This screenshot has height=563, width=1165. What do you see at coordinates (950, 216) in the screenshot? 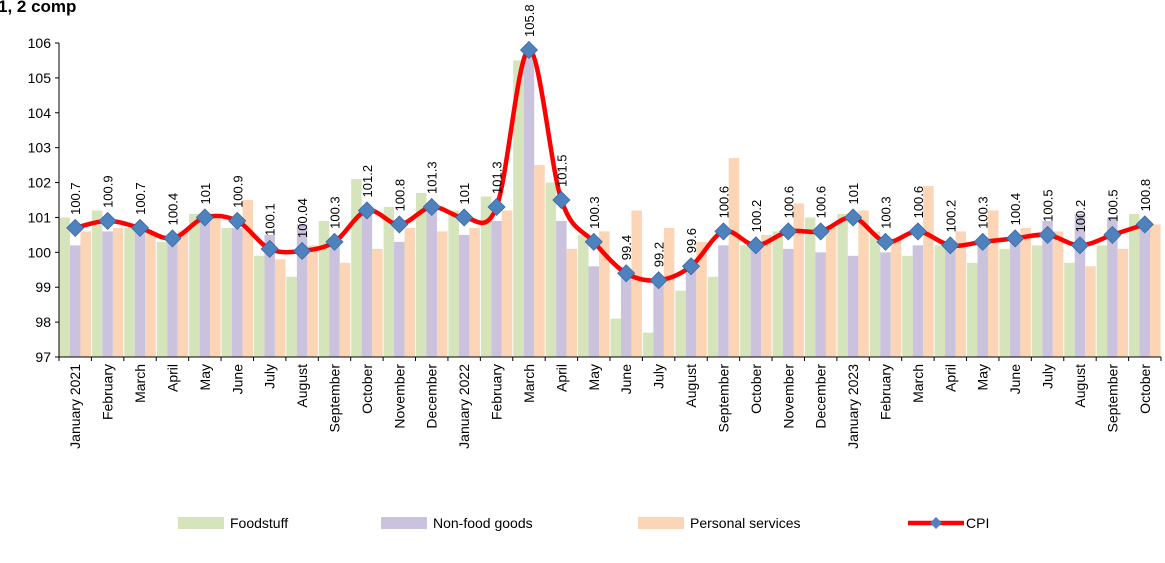
I see `cpi-data-label-27: 100.2` at bounding box center [950, 216].